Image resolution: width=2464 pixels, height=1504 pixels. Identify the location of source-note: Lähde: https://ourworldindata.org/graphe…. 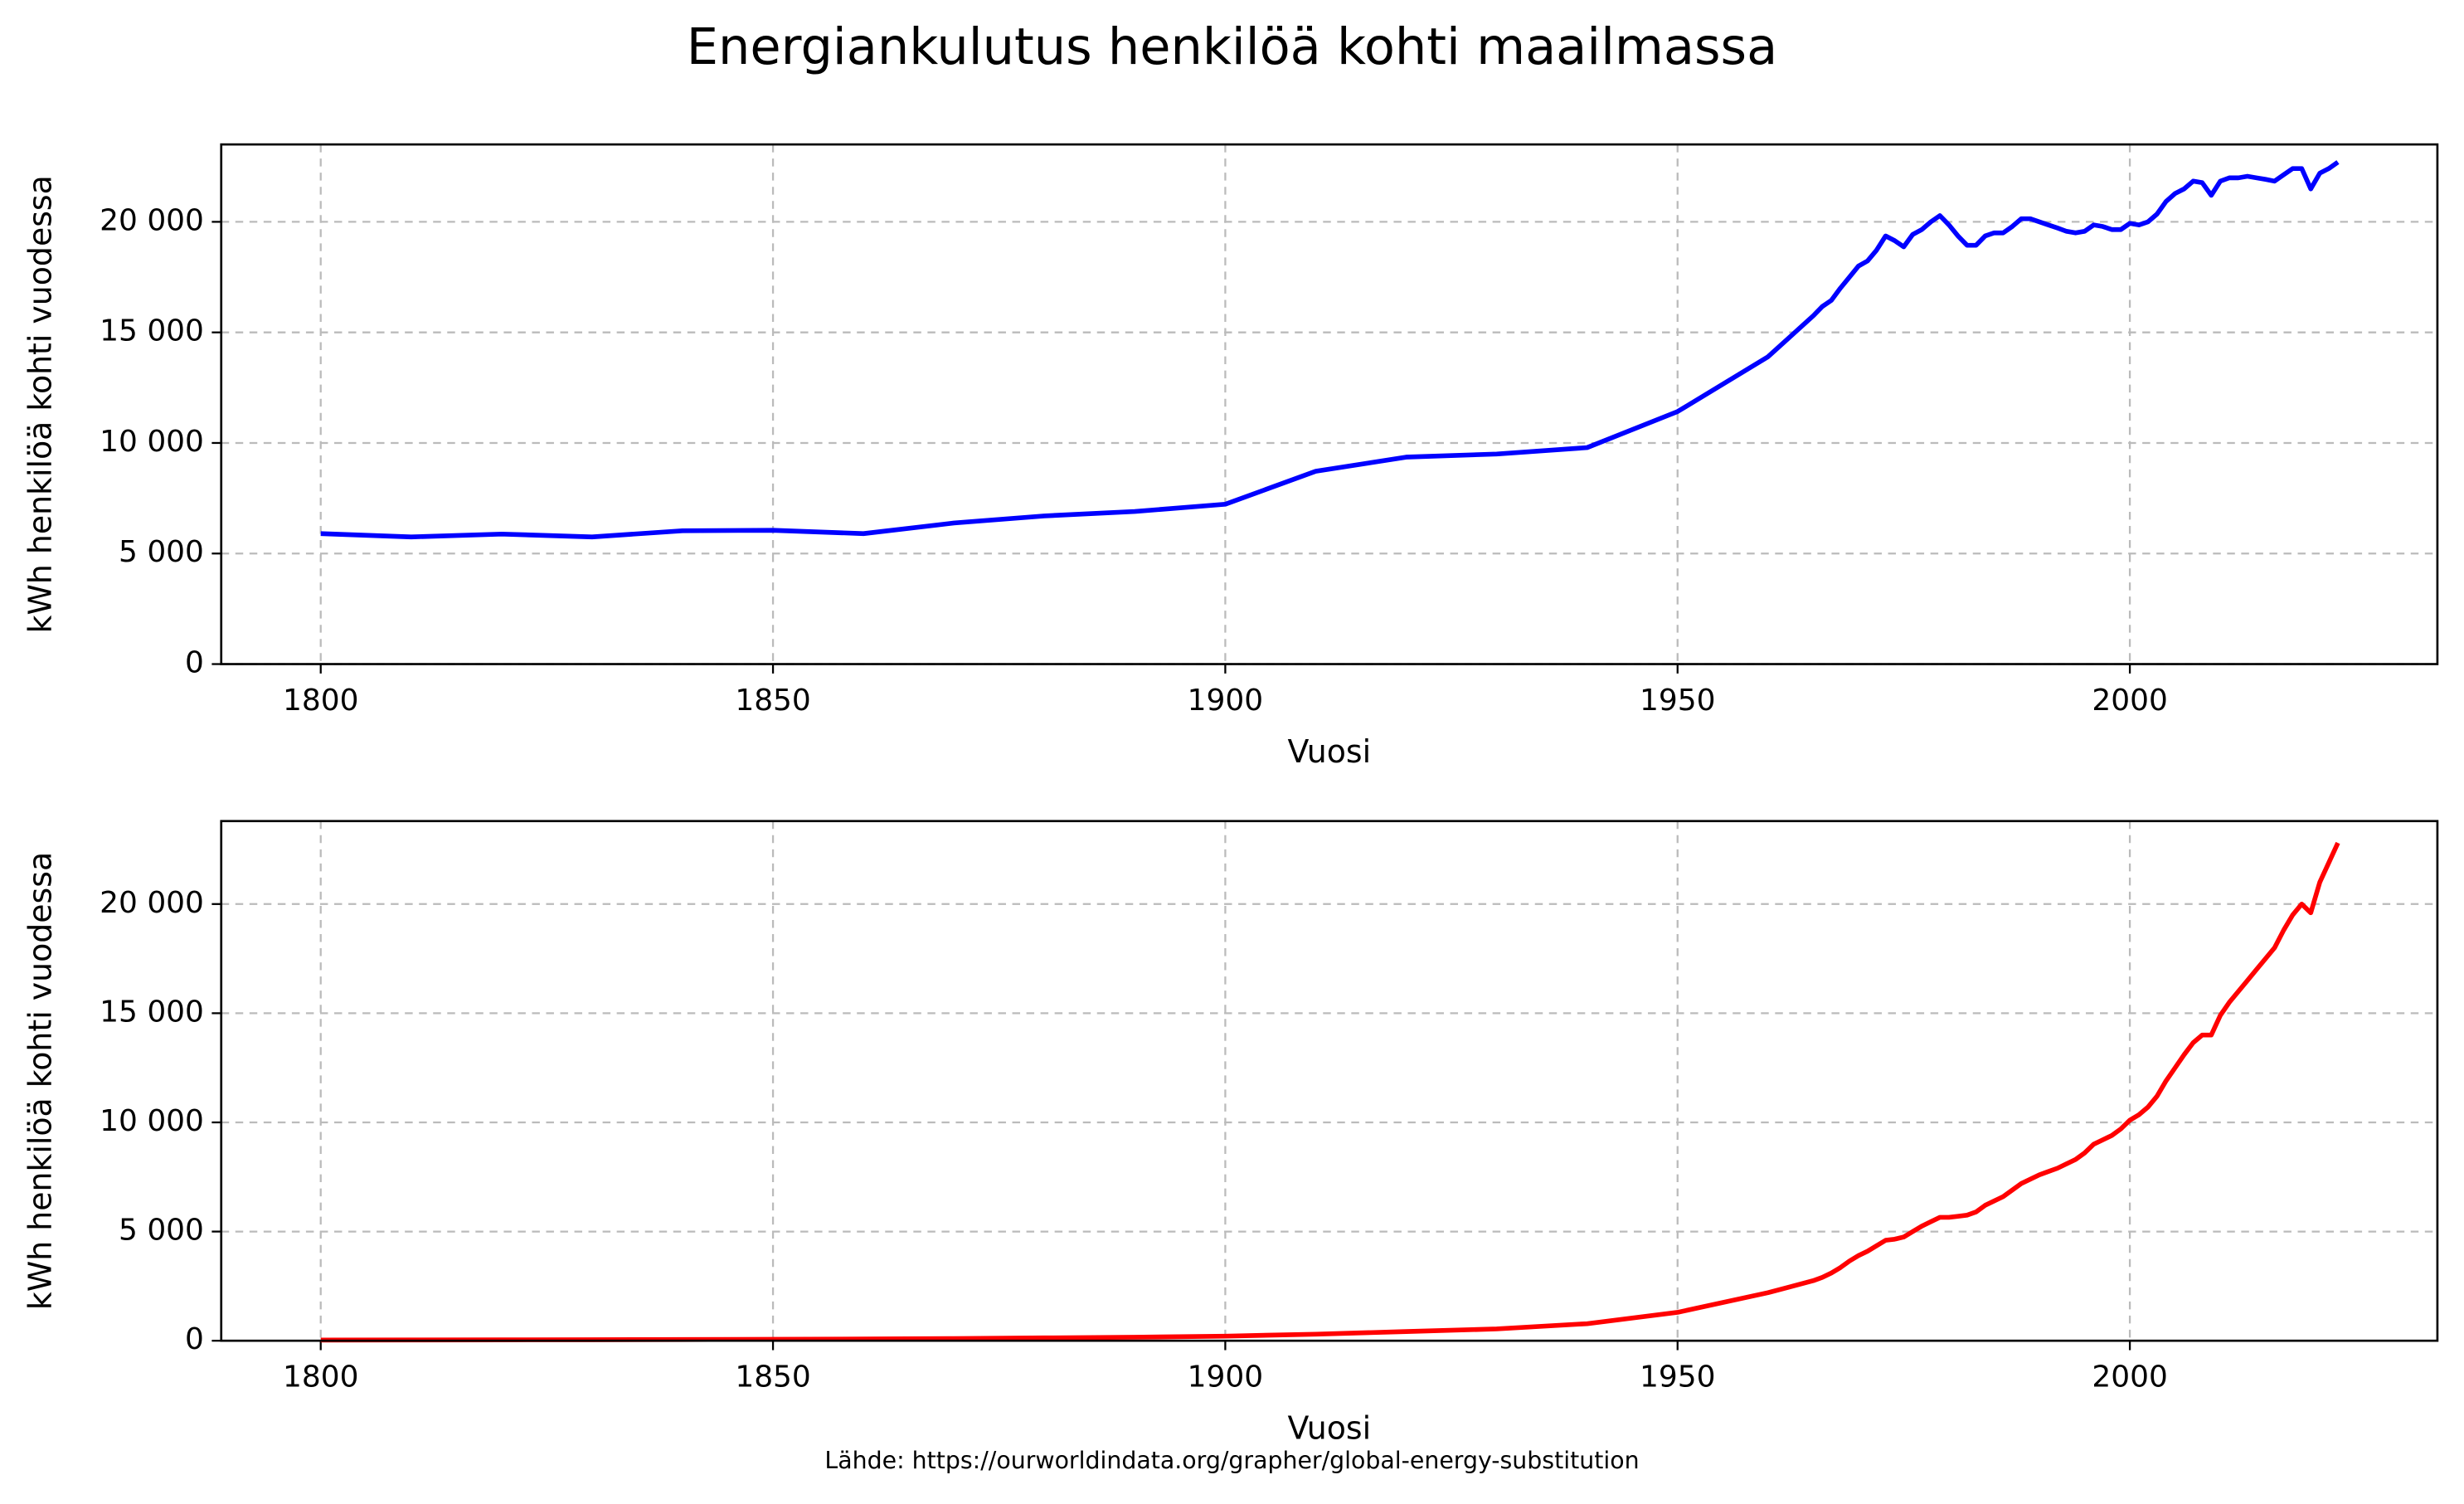
(1231, 1460).